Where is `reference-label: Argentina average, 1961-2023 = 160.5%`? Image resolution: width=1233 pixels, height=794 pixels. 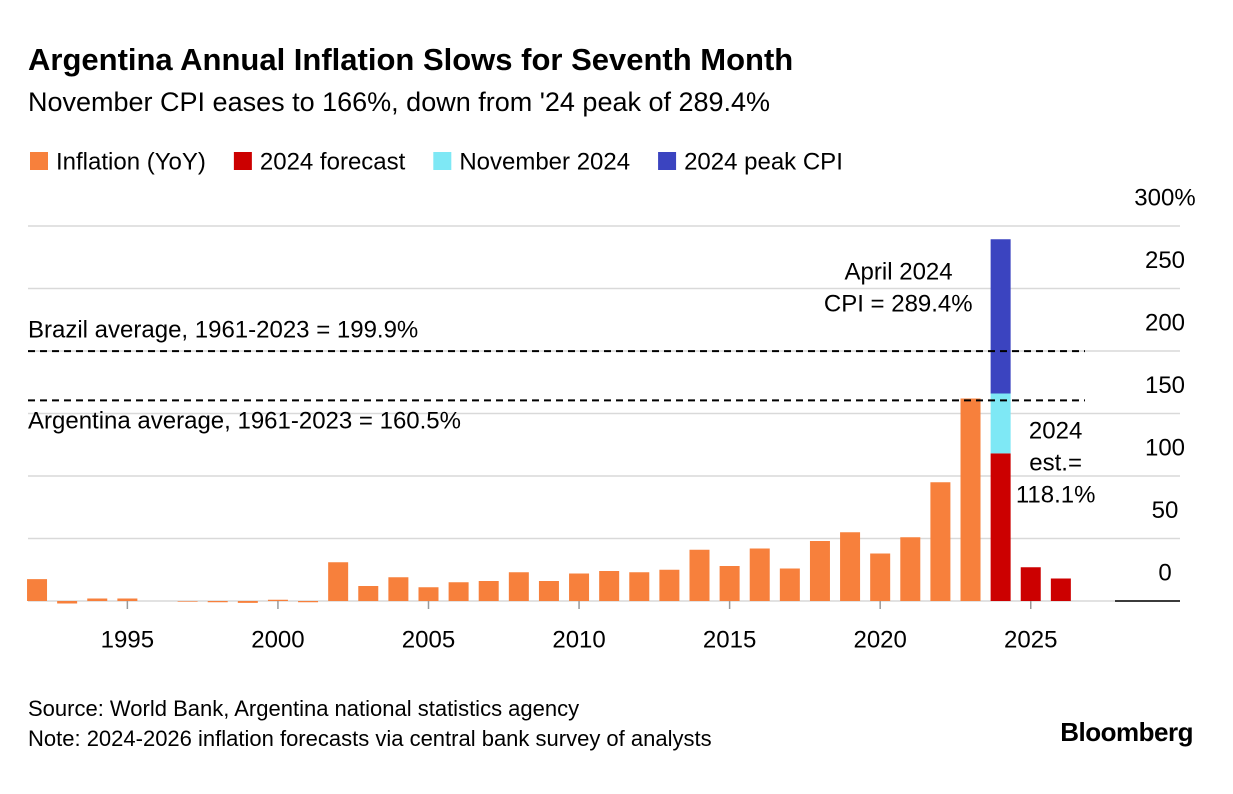 reference-label: Argentina average, 1961-2023 = 160.5% is located at coordinates (244, 421).